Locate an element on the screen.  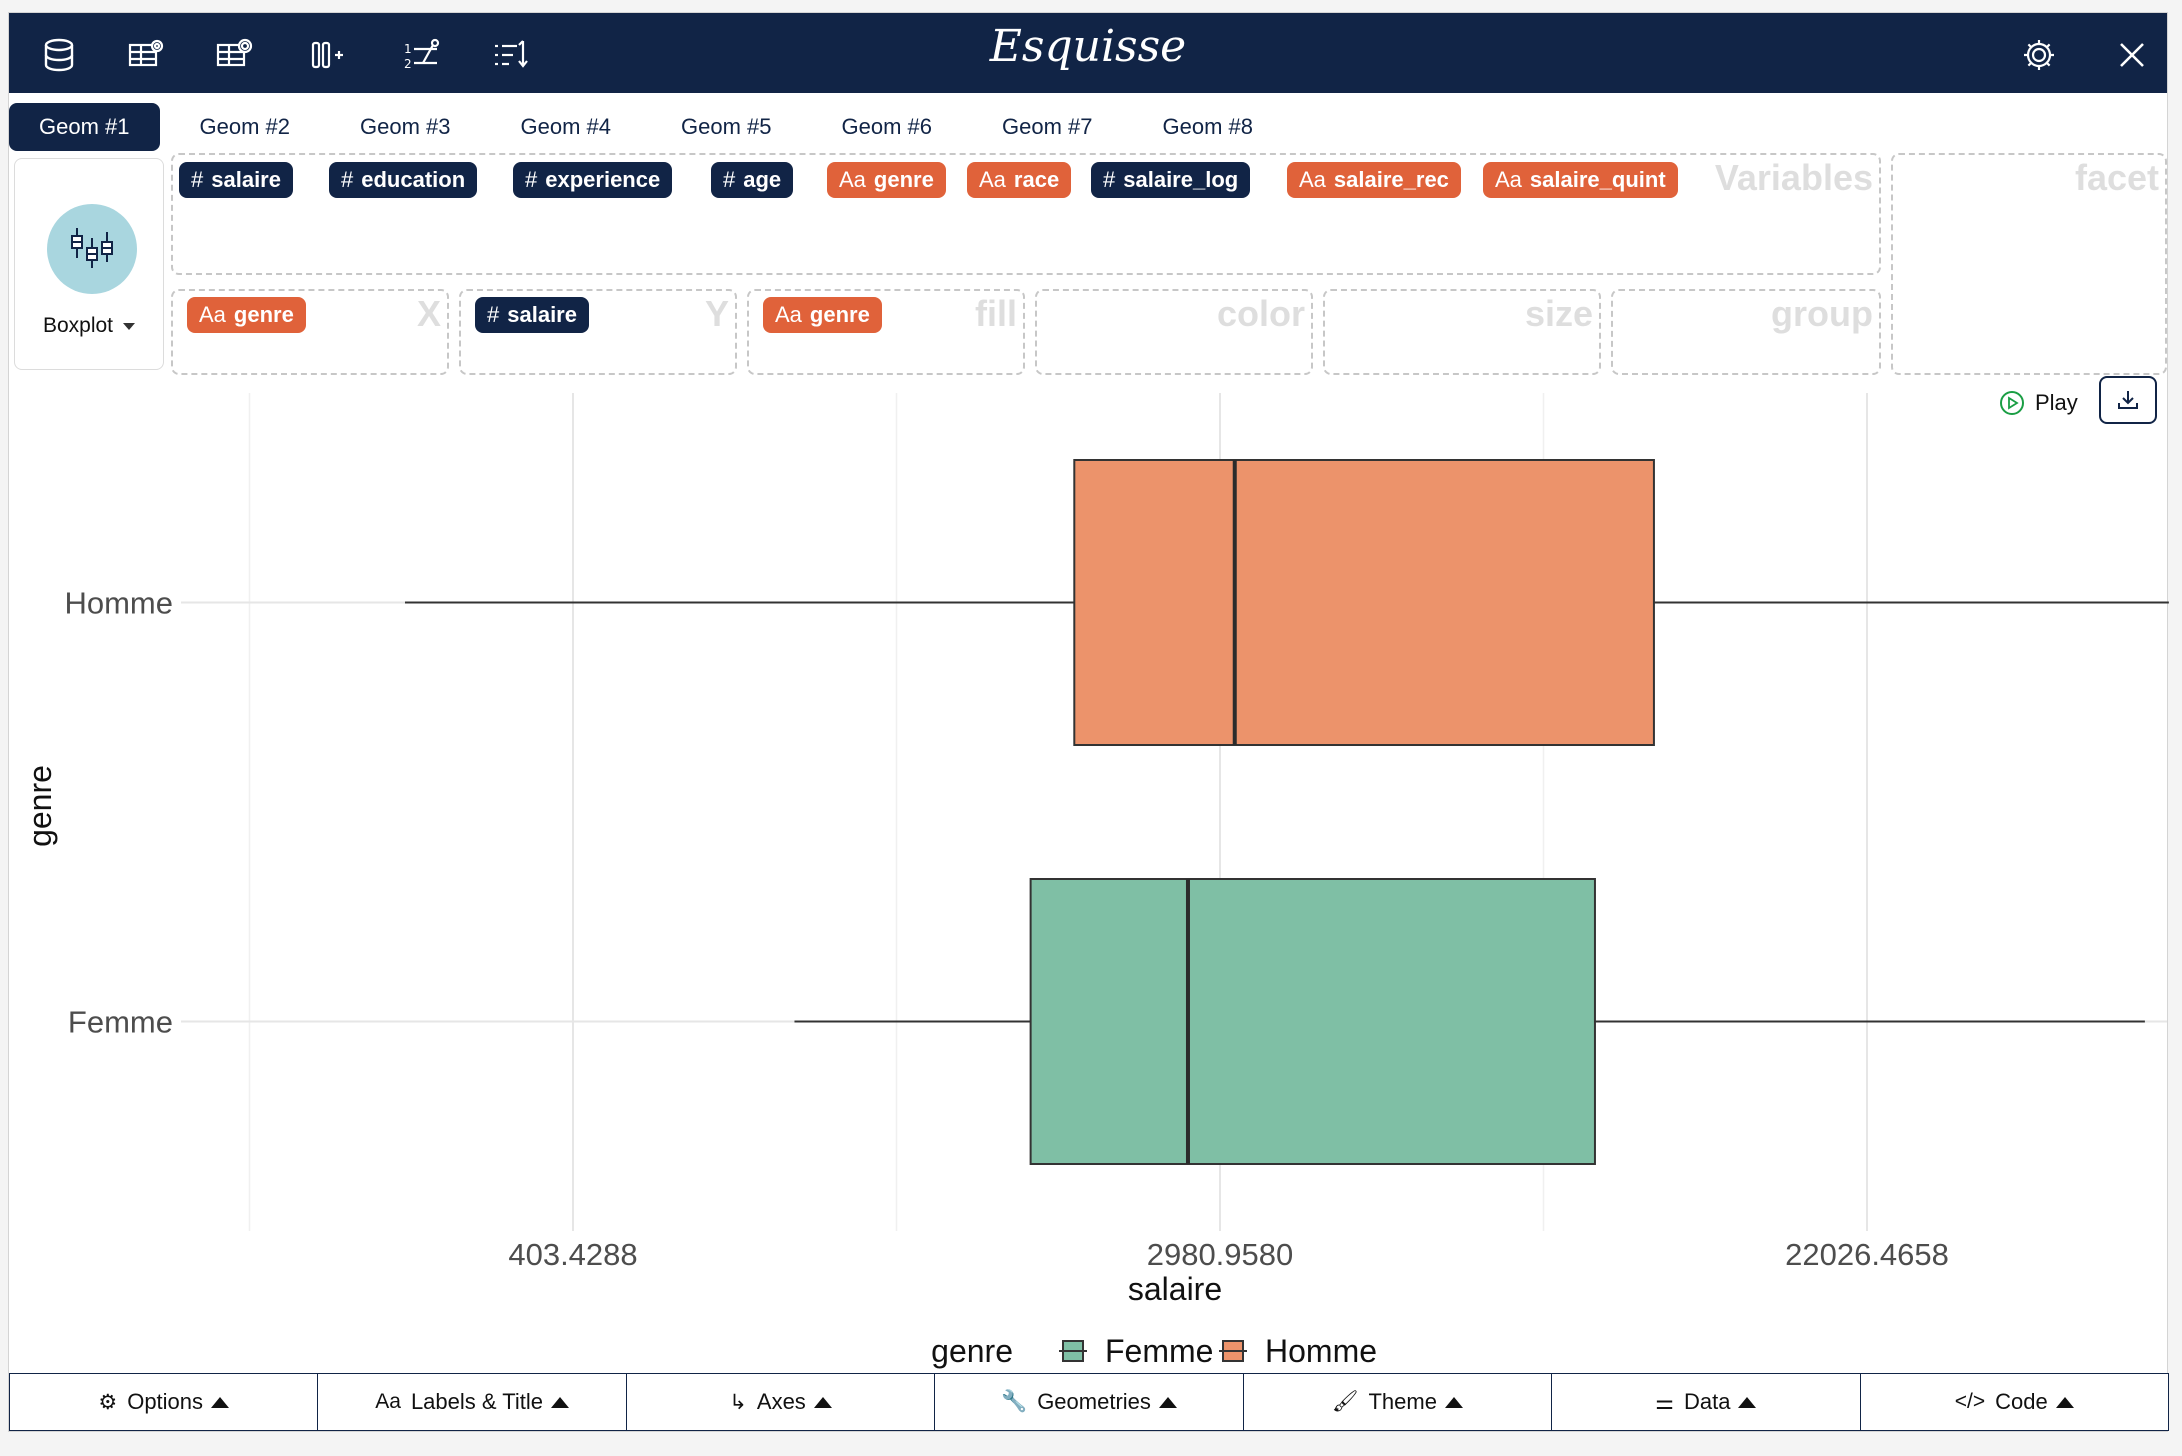
sliders-icon: ⚌ is located at coordinates (1664, 1402).